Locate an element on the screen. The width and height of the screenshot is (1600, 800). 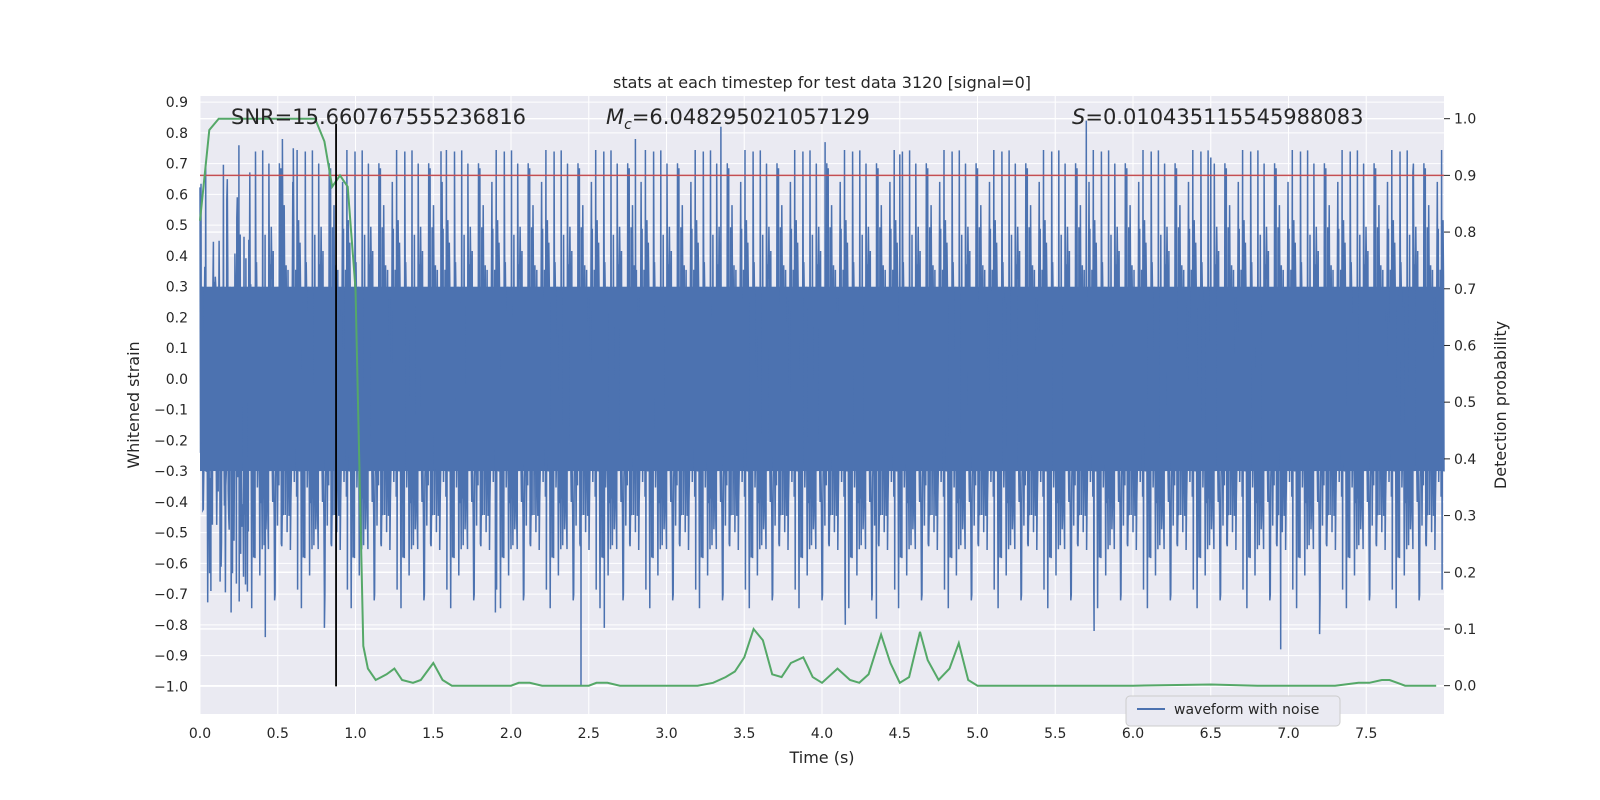
y-tick-label: 0.1 is located at coordinates (177, 349).